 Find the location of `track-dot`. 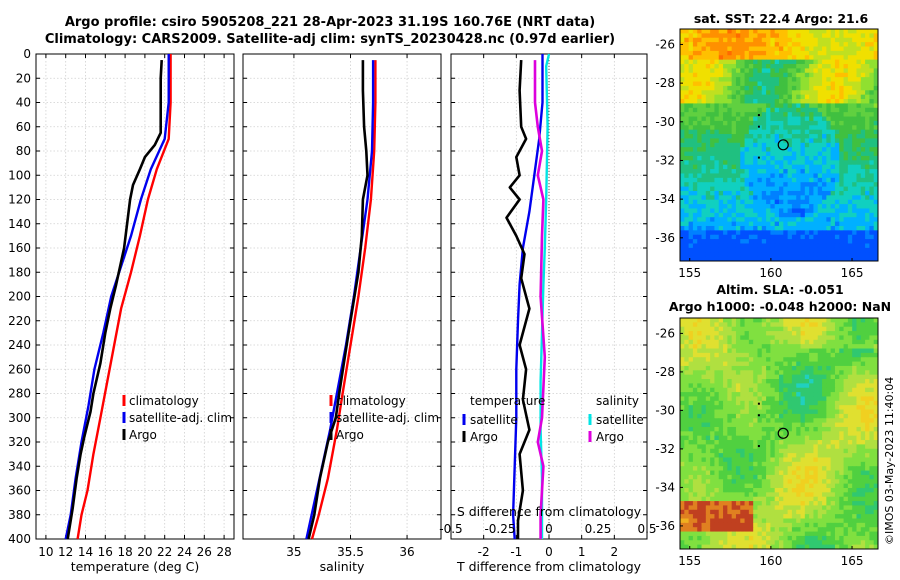

track-dot is located at coordinates (758, 115).